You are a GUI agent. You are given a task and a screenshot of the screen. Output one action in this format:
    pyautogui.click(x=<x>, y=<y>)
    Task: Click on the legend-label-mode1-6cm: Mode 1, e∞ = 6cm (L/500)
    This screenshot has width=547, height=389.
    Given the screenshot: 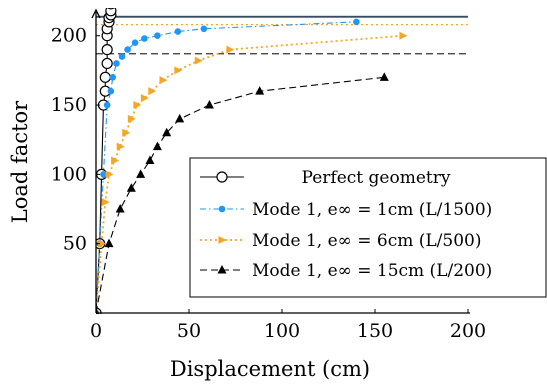 What is the action you would take?
    pyautogui.click(x=366, y=241)
    